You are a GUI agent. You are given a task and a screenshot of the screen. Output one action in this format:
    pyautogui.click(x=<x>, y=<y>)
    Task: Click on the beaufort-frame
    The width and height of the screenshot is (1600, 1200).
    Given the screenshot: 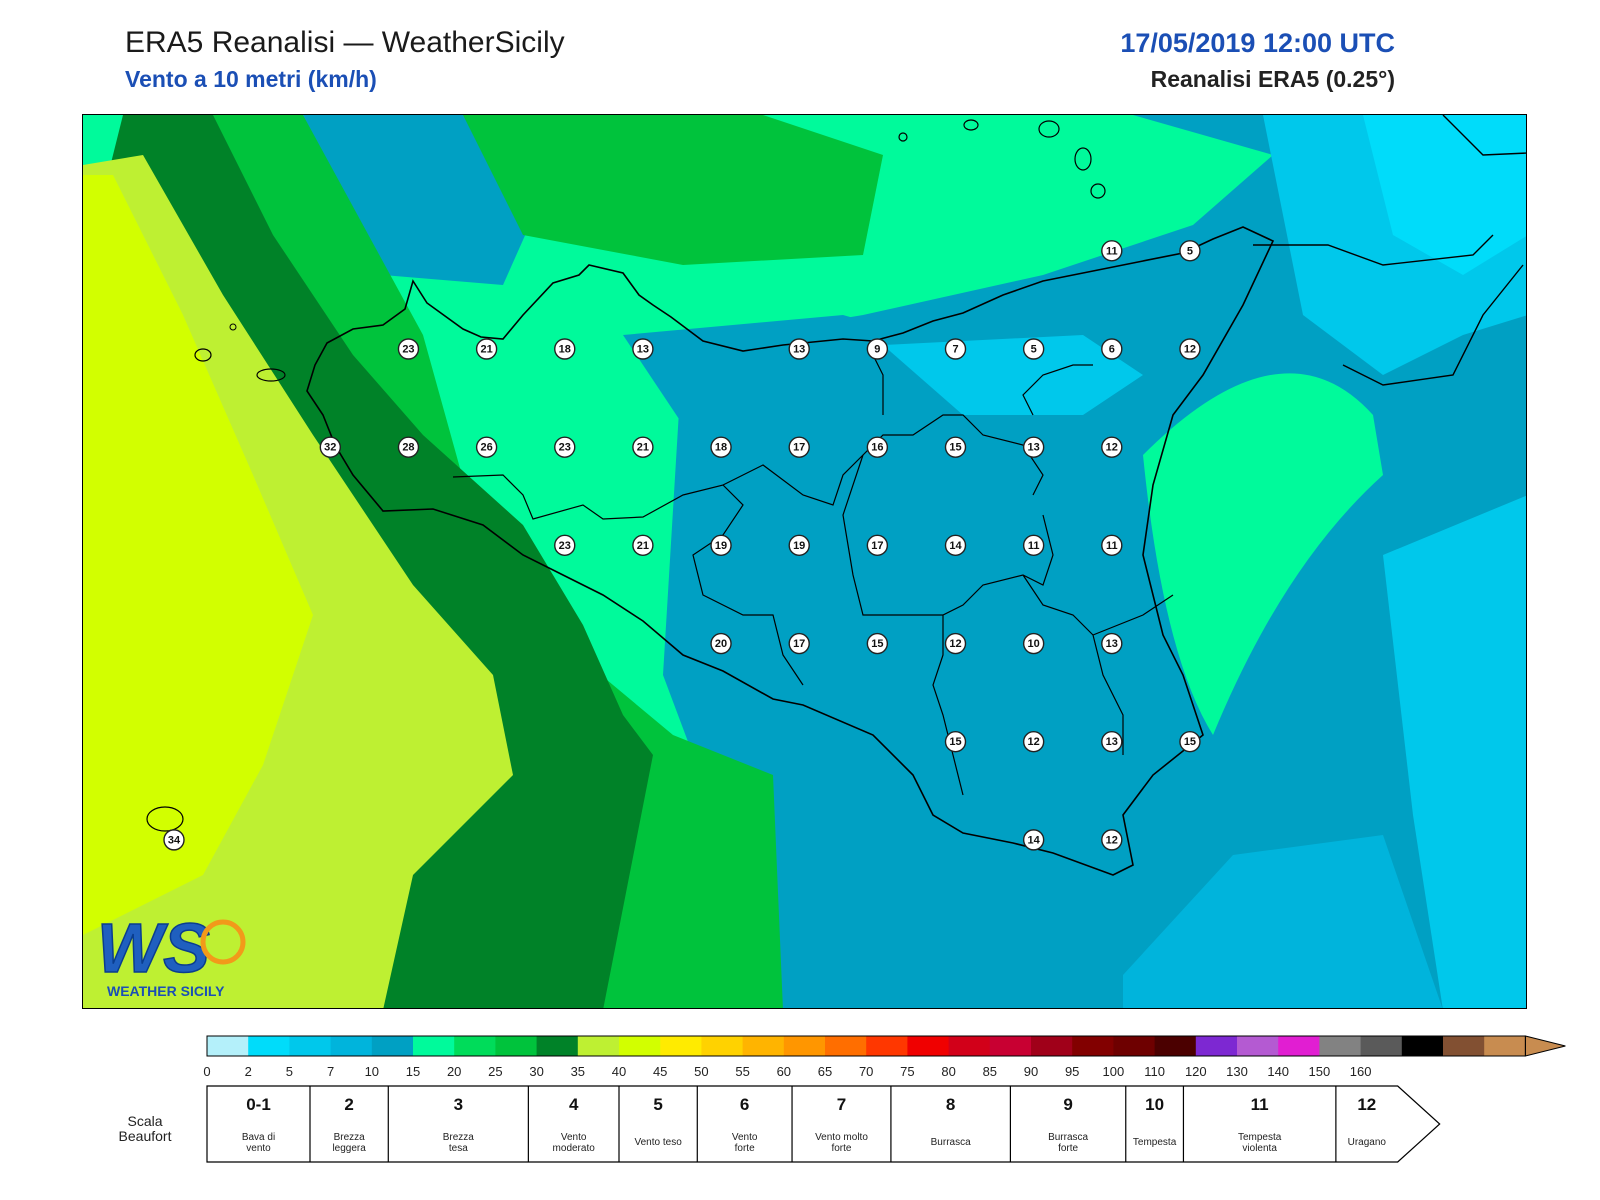 What is the action you would take?
    pyautogui.click(x=823, y=1124)
    